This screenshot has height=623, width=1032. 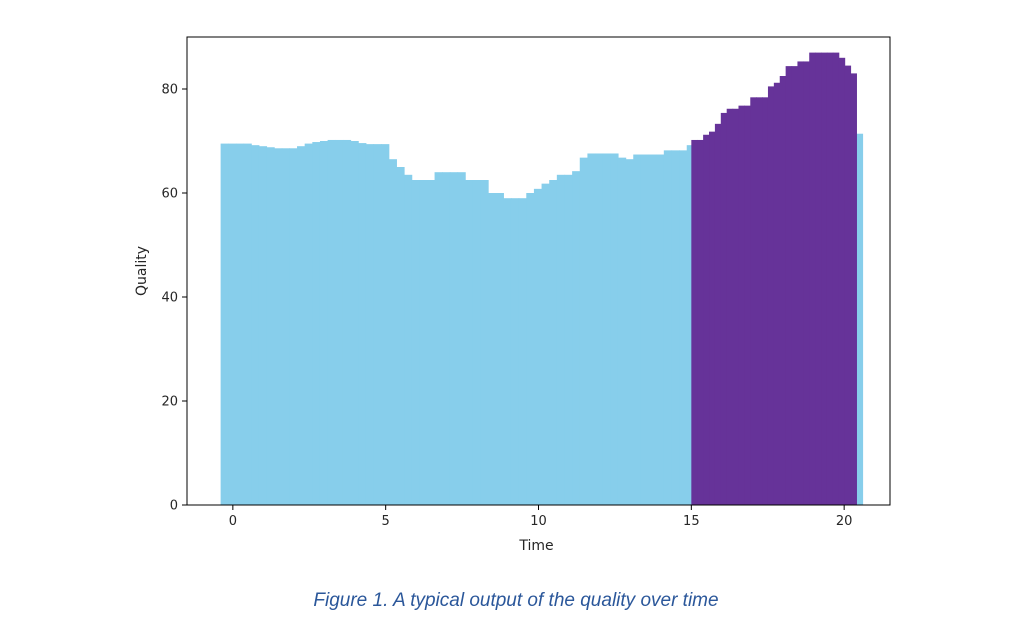 What do you see at coordinates (844, 521) in the screenshot?
I see `x-tick-label: 20` at bounding box center [844, 521].